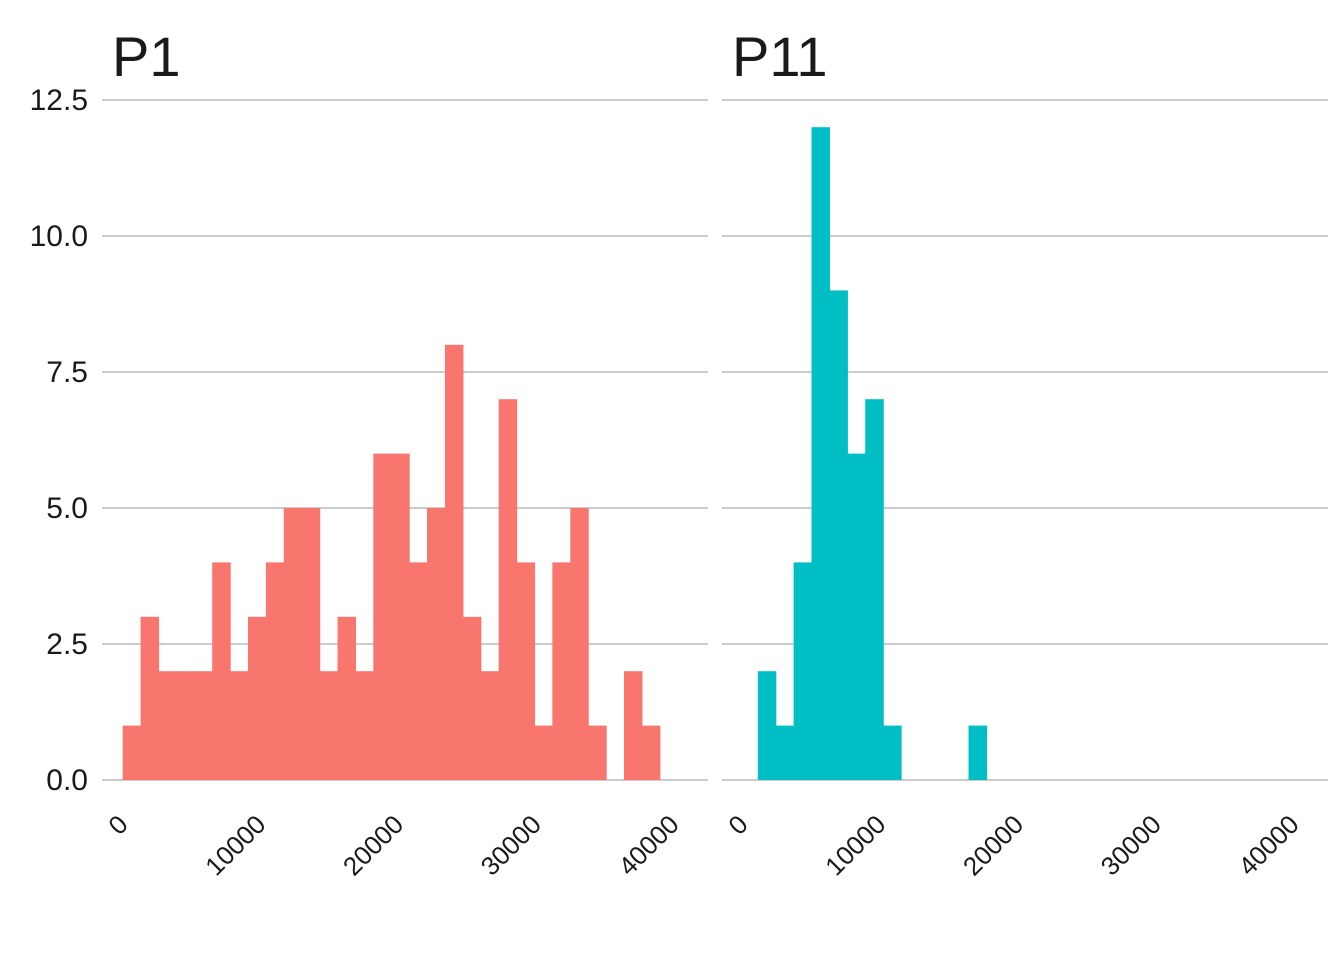 This screenshot has width=1344, height=960. Describe the element at coordinates (67, 644) in the screenshot. I see `y-tick-label: 2.5` at that location.